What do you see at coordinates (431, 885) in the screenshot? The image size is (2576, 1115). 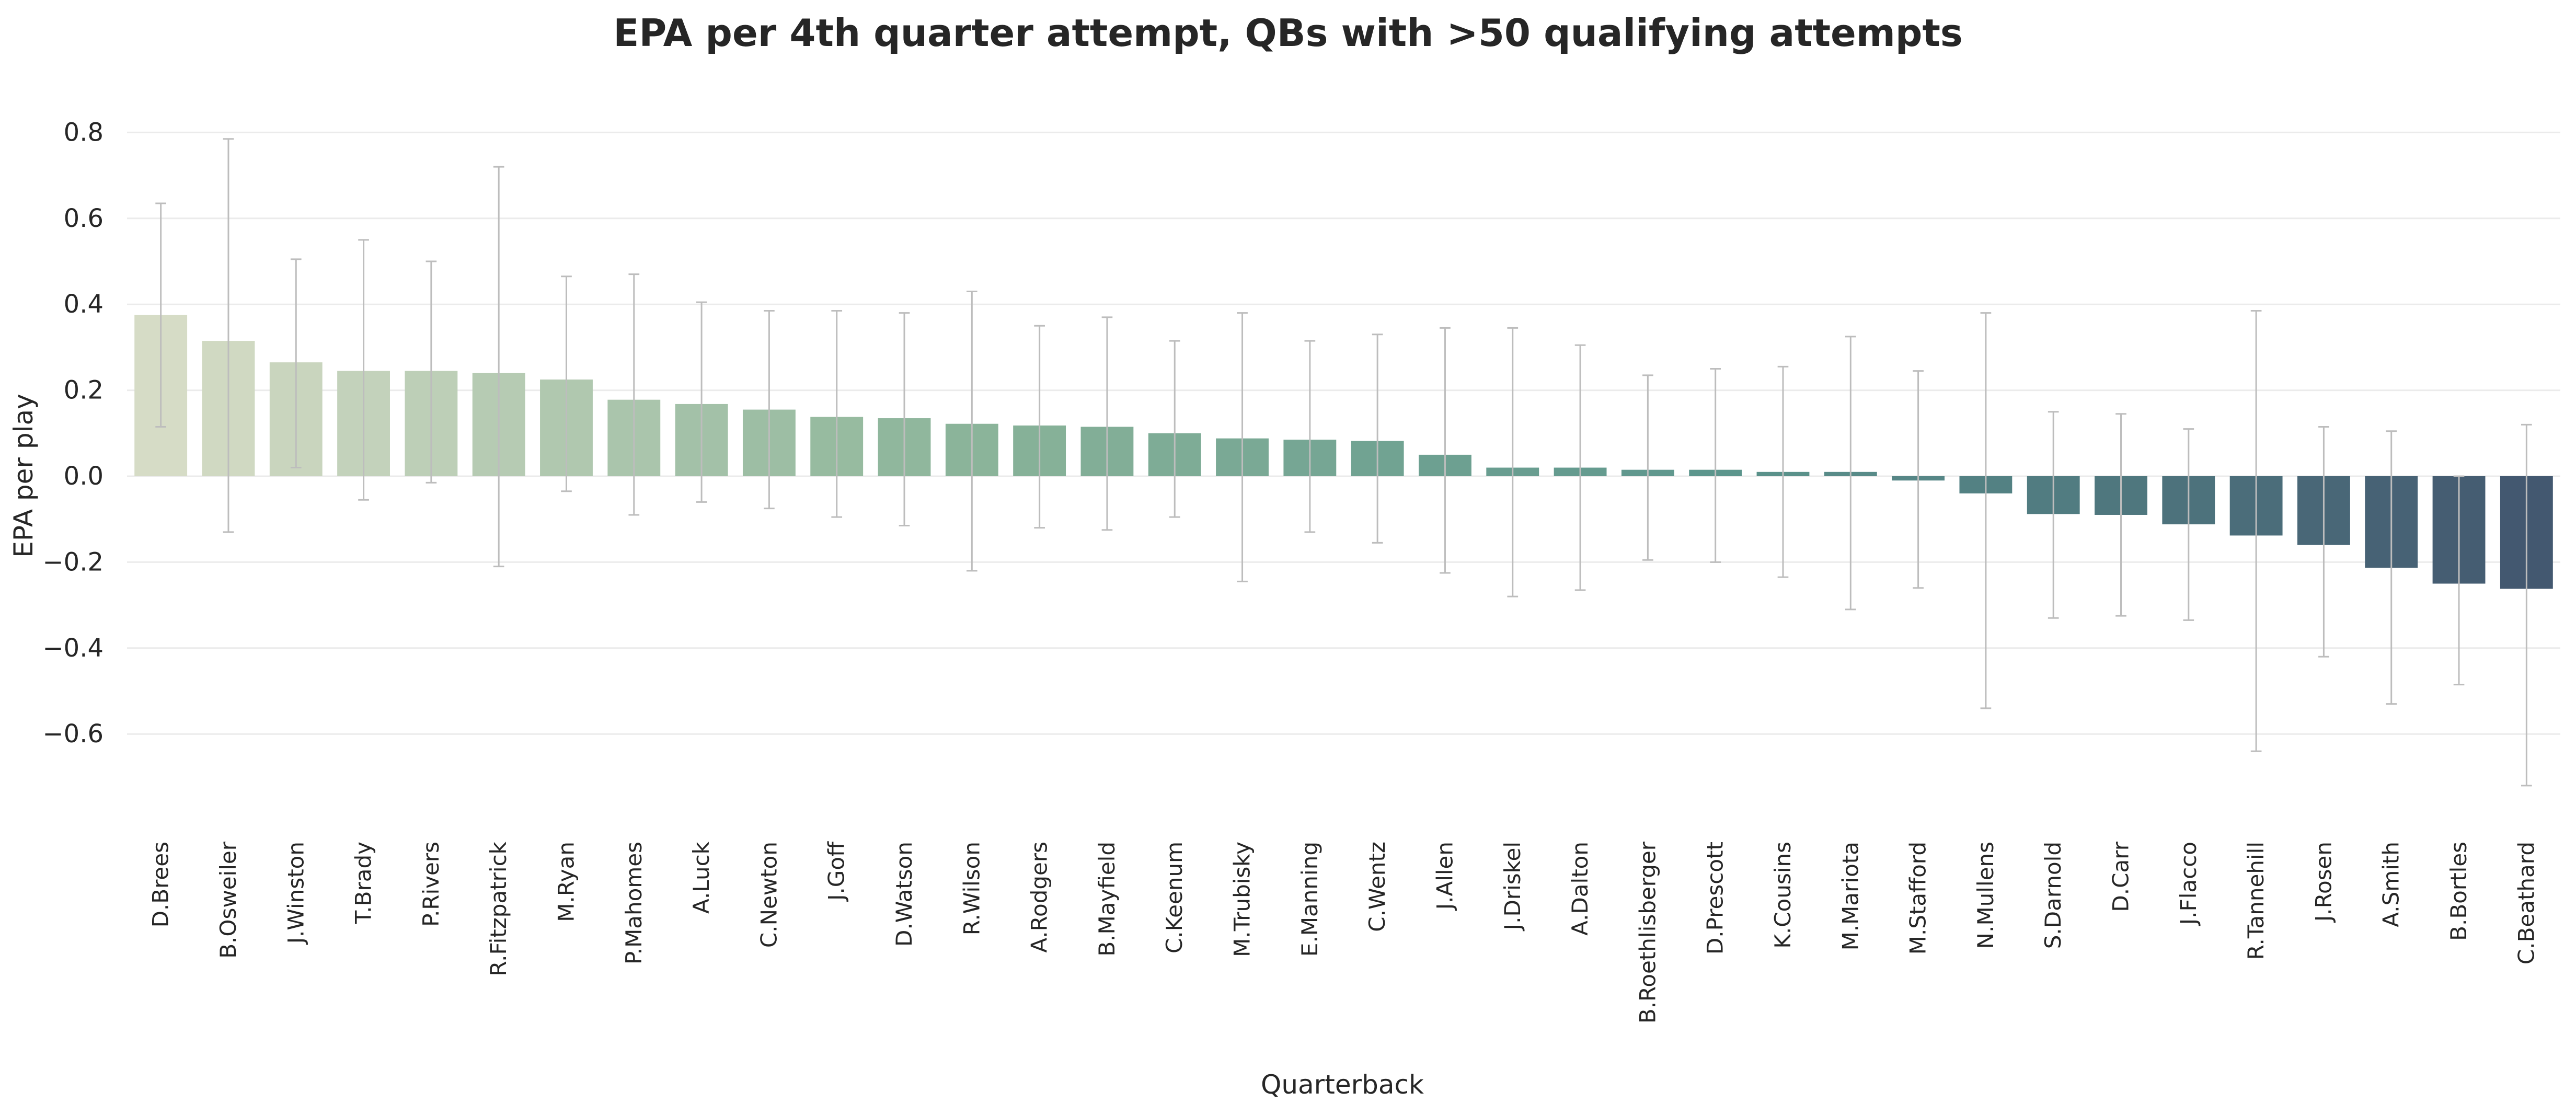 I see `x-tick-label: P.Rivers` at bounding box center [431, 885].